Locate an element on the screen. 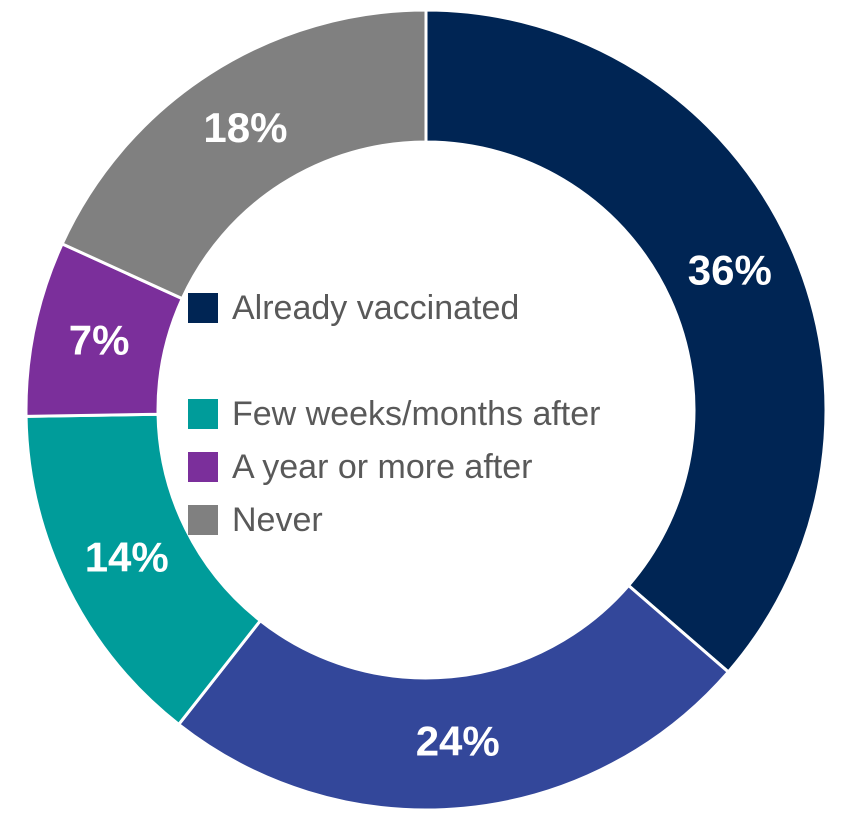 The width and height of the screenshot is (841, 814). value-label: 14% is located at coordinates (127, 556).